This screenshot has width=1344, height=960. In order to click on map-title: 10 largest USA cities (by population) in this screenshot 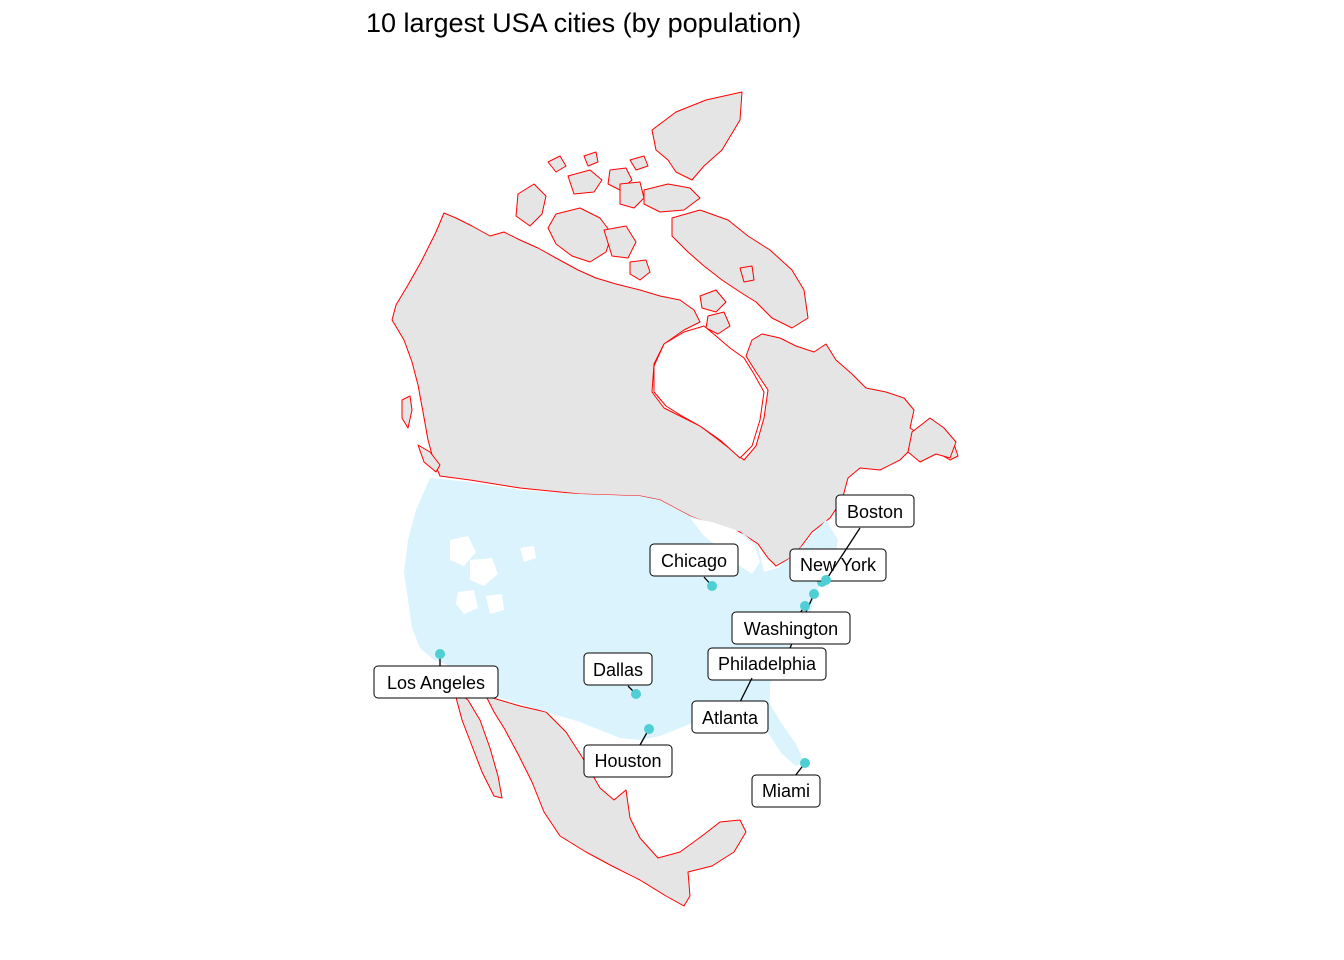, I will do `click(584, 23)`.